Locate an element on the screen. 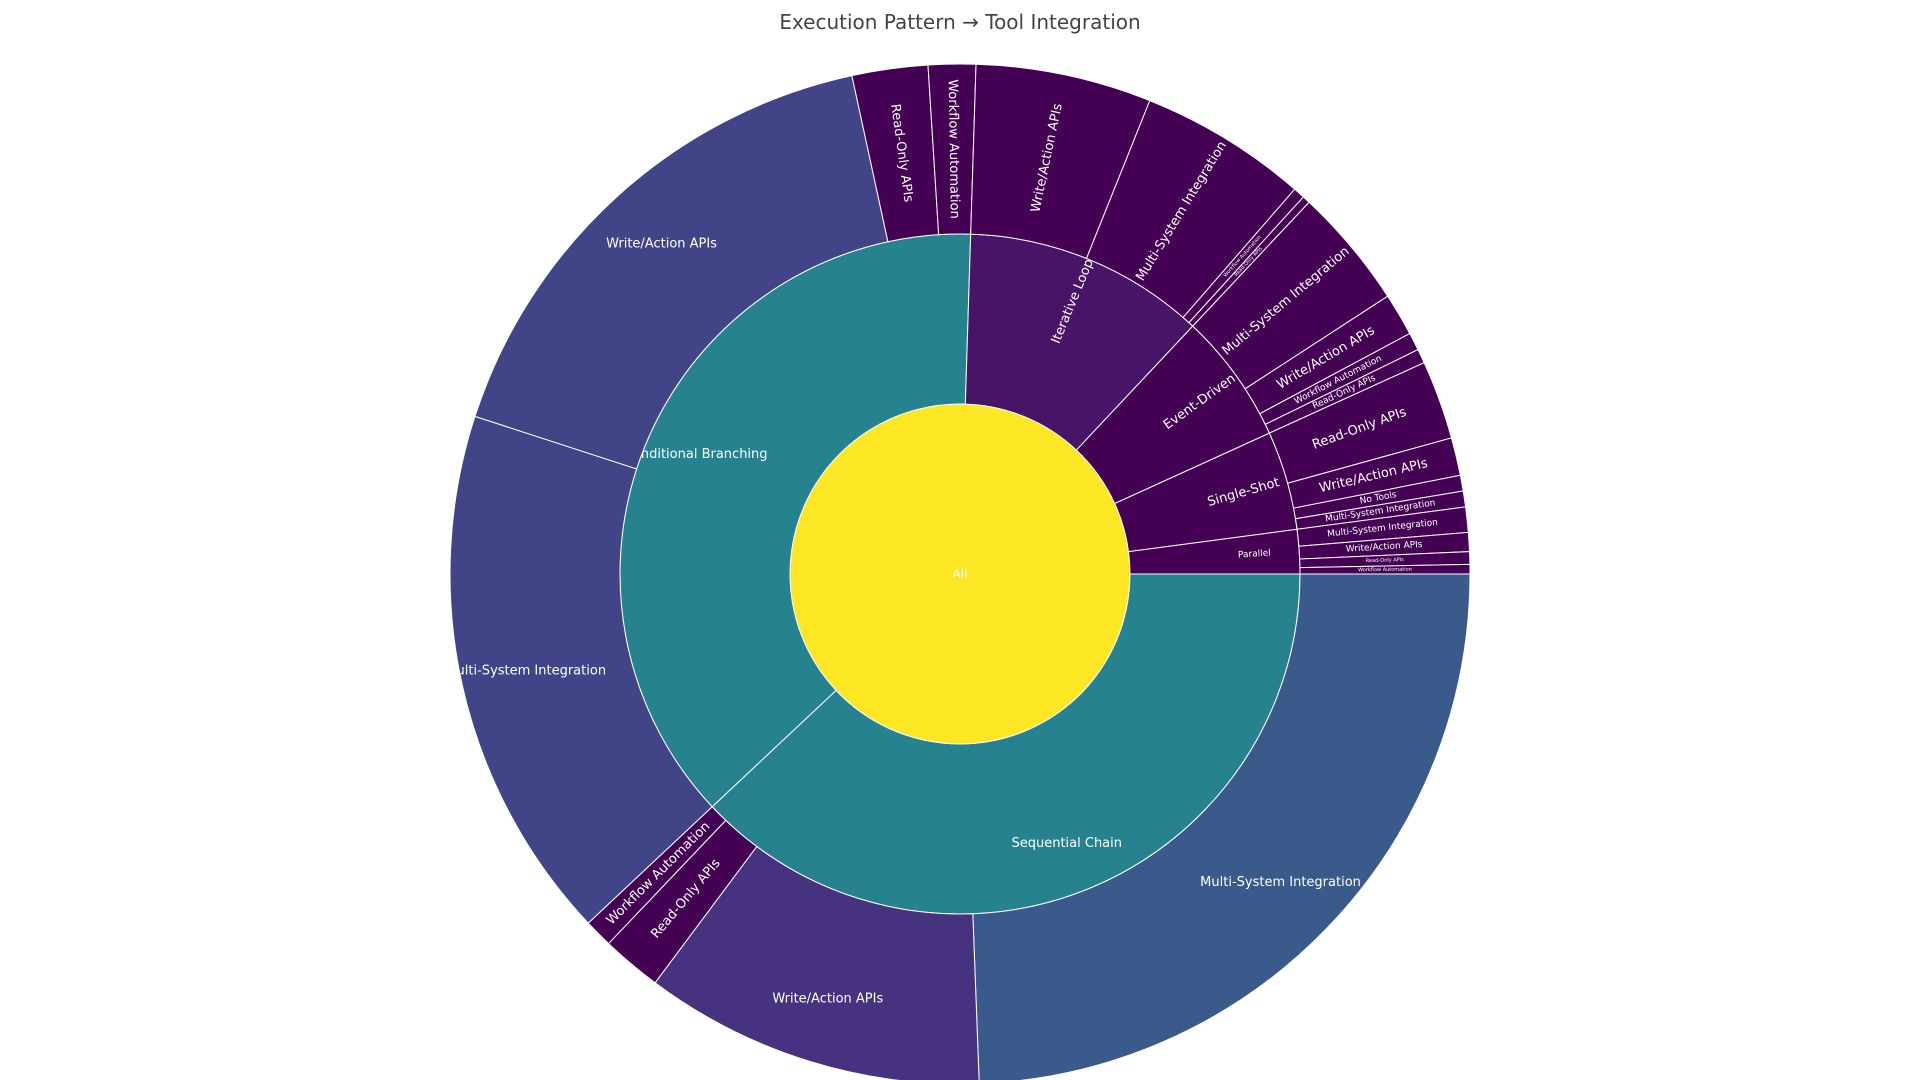  segment-conditional-branching-multi-system-integration is located at coordinates (581, 669).